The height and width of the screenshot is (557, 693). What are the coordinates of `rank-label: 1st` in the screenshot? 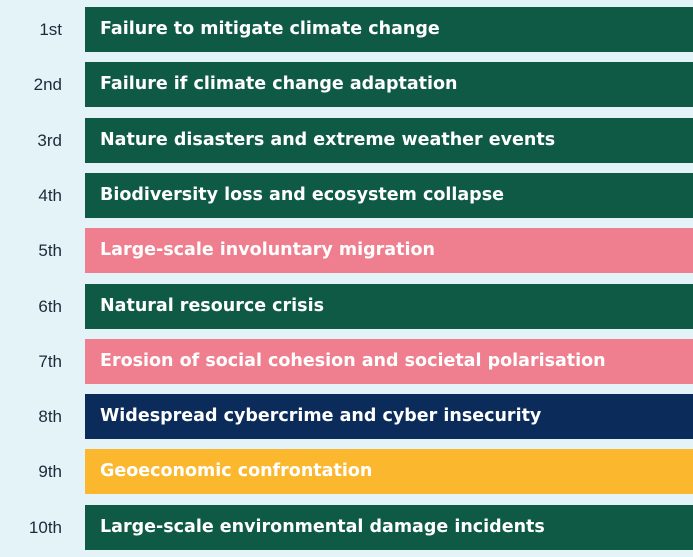 It's located at (50, 29).